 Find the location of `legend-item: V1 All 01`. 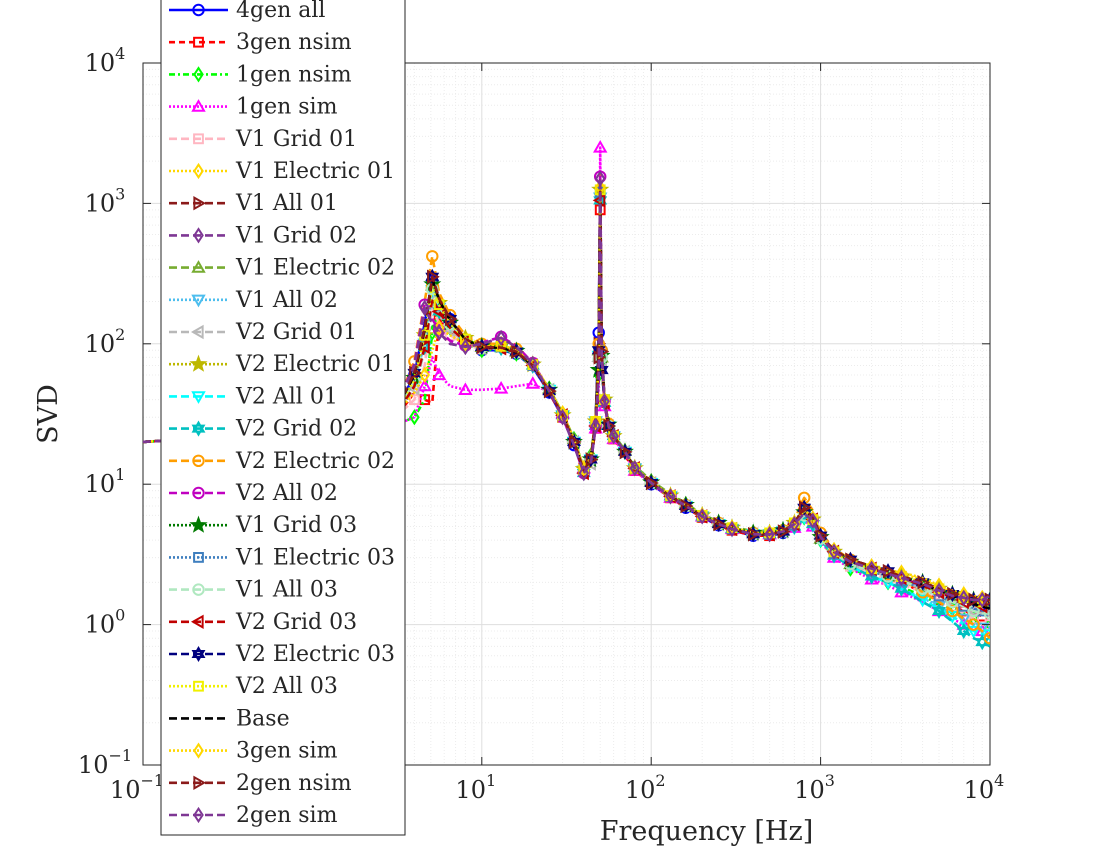

legend-item: V1 All 01 is located at coordinates (253, 203).